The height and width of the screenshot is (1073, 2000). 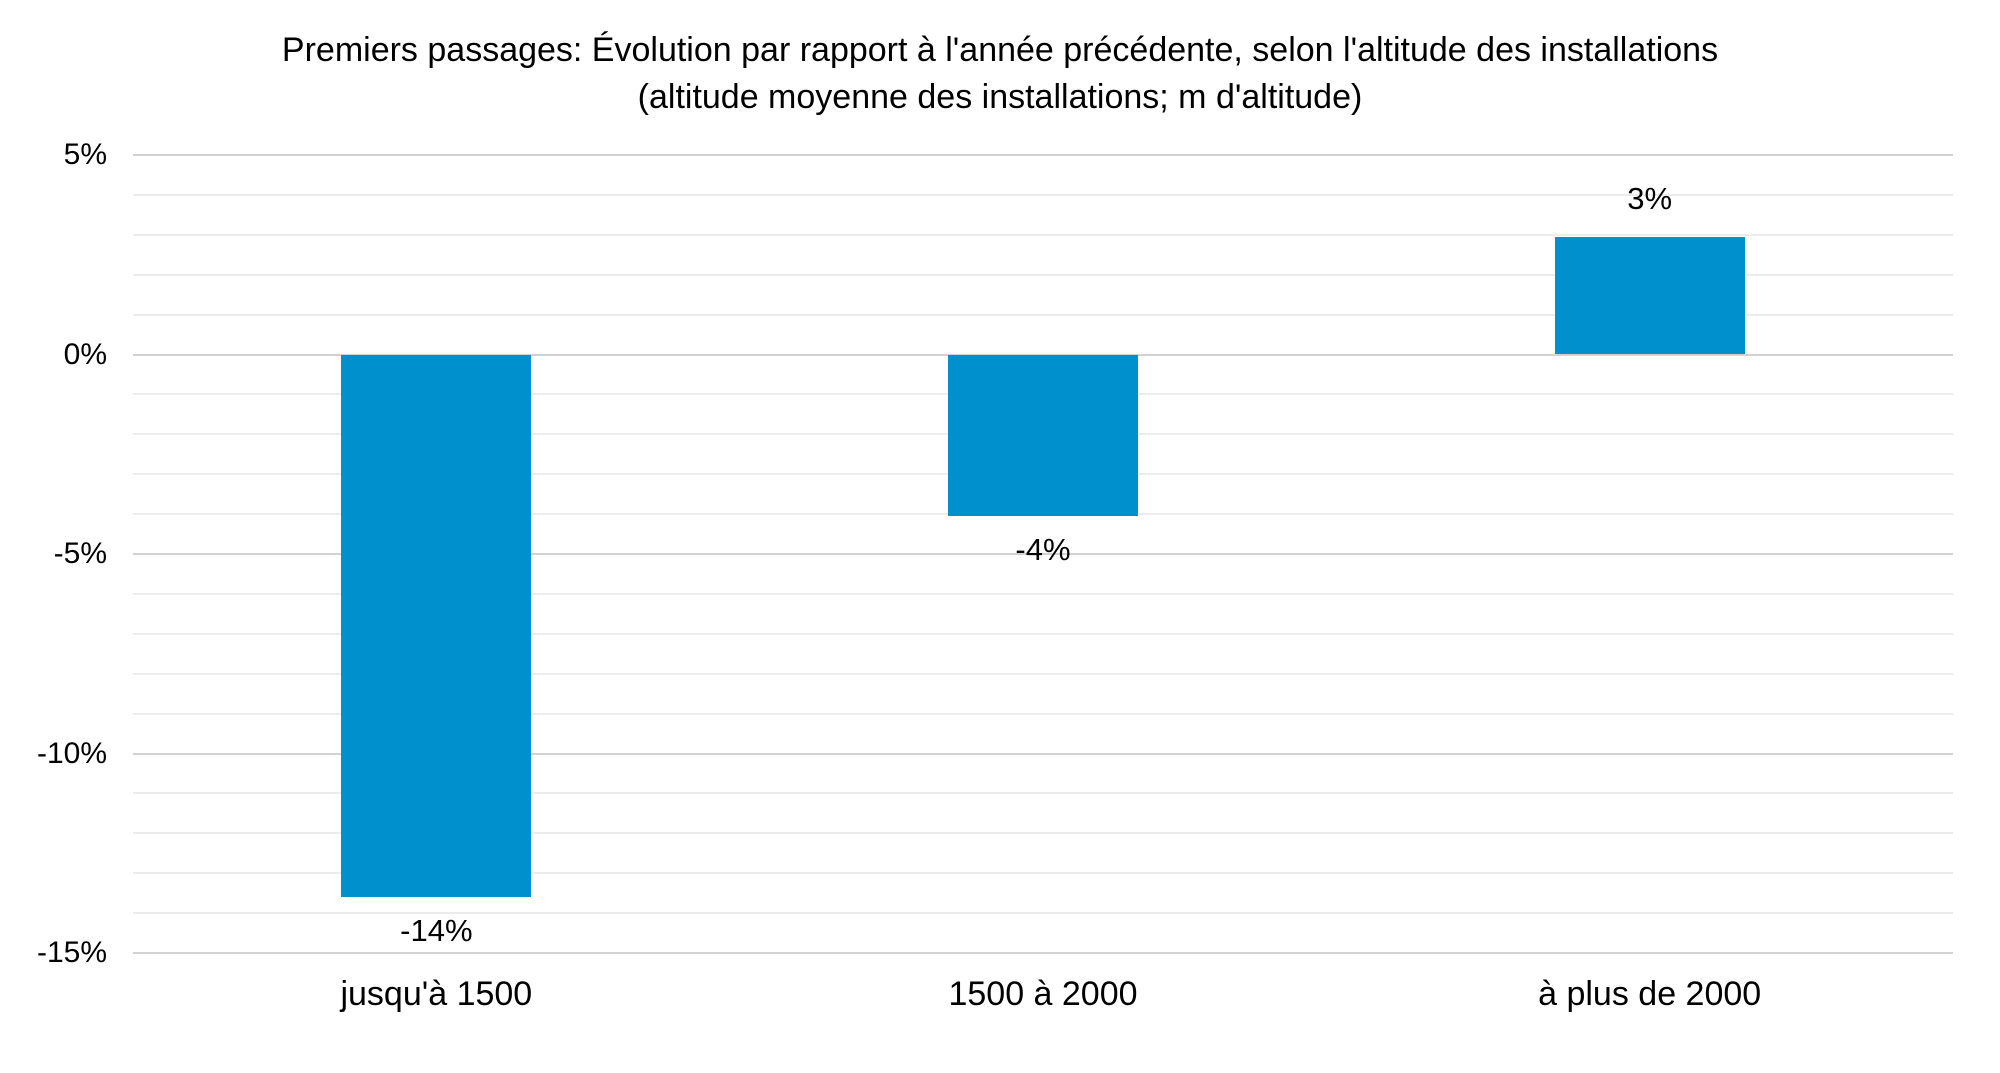 What do you see at coordinates (1650, 198) in the screenshot?
I see `bar-data-label: 3%` at bounding box center [1650, 198].